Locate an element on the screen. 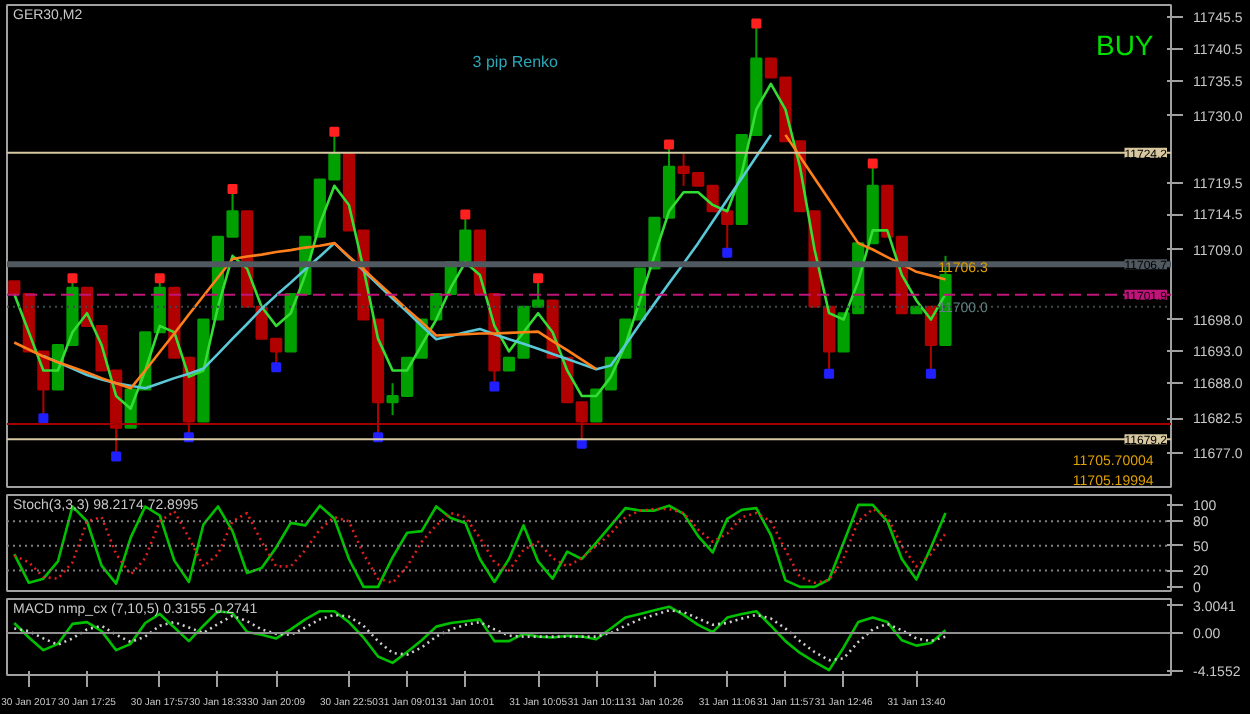 This screenshot has width=1250, height=714. candlestick is located at coordinates (596, 405).